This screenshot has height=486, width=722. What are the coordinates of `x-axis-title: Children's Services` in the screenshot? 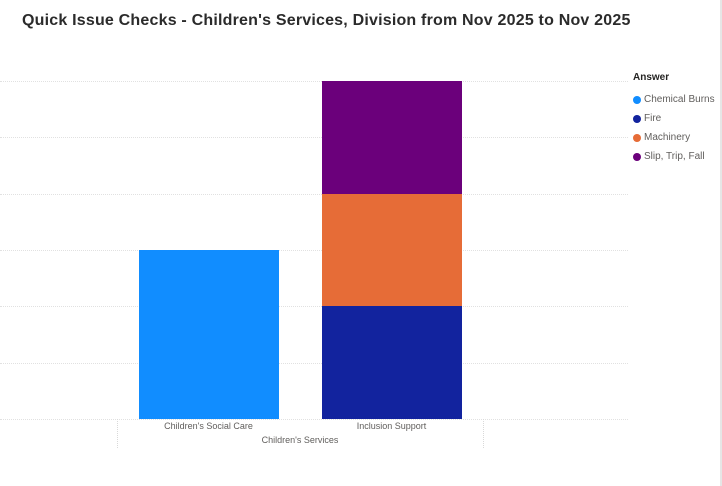 It's located at (300, 440).